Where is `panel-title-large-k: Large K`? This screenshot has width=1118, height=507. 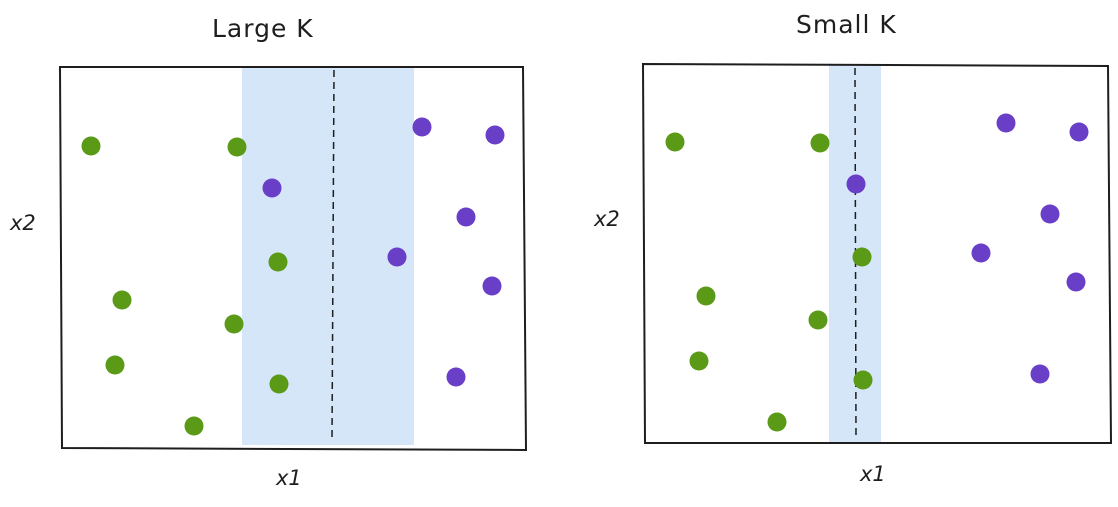
panel-title-large-k: Large K is located at coordinates (263, 28).